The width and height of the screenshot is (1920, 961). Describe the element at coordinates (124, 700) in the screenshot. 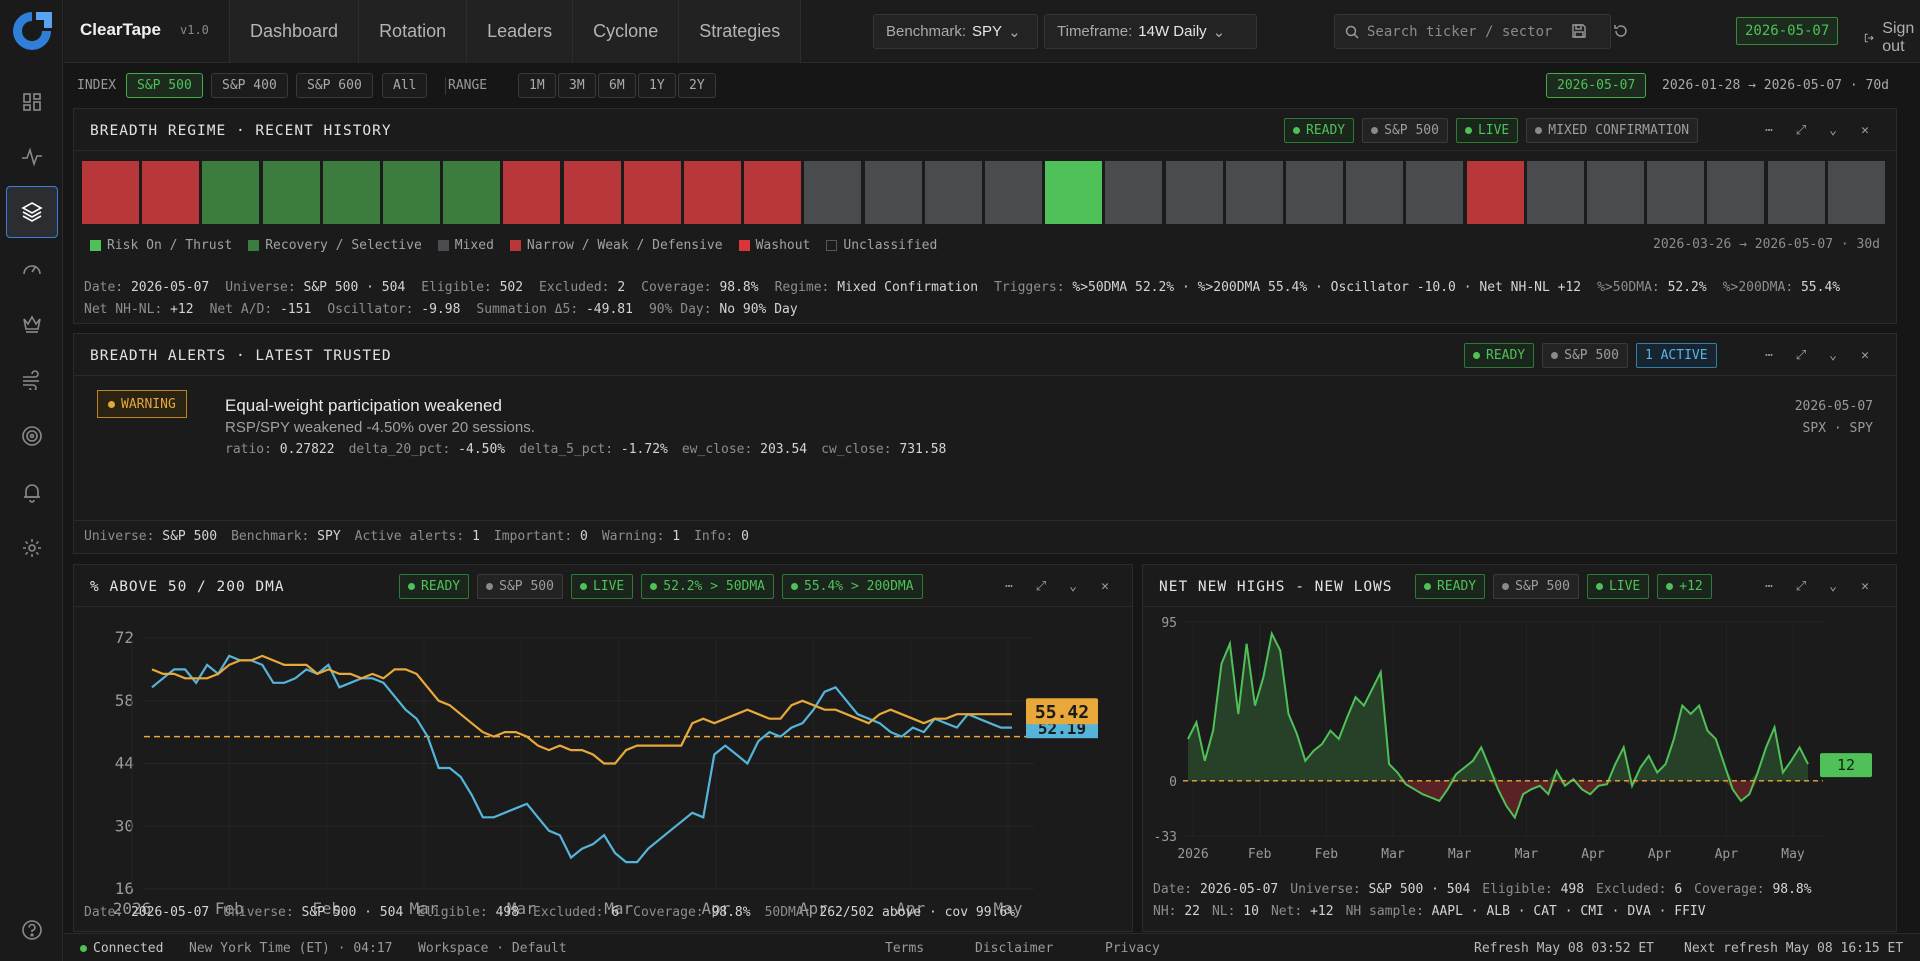

I see `y-tick-label: 58` at that location.